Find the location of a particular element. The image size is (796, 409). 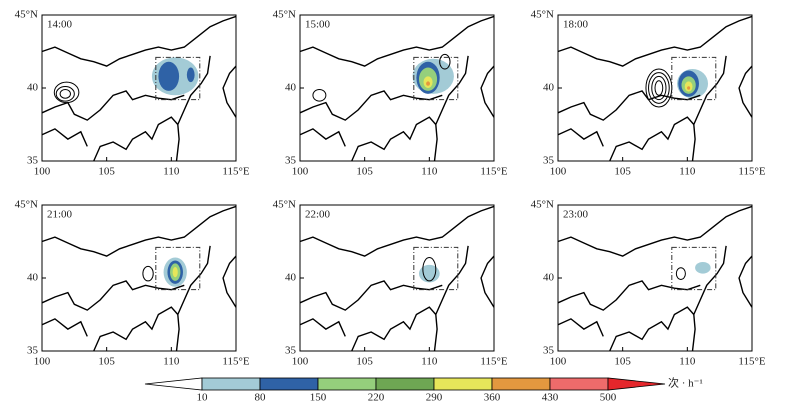

panel-label: 21:00 is located at coordinates (60, 215).